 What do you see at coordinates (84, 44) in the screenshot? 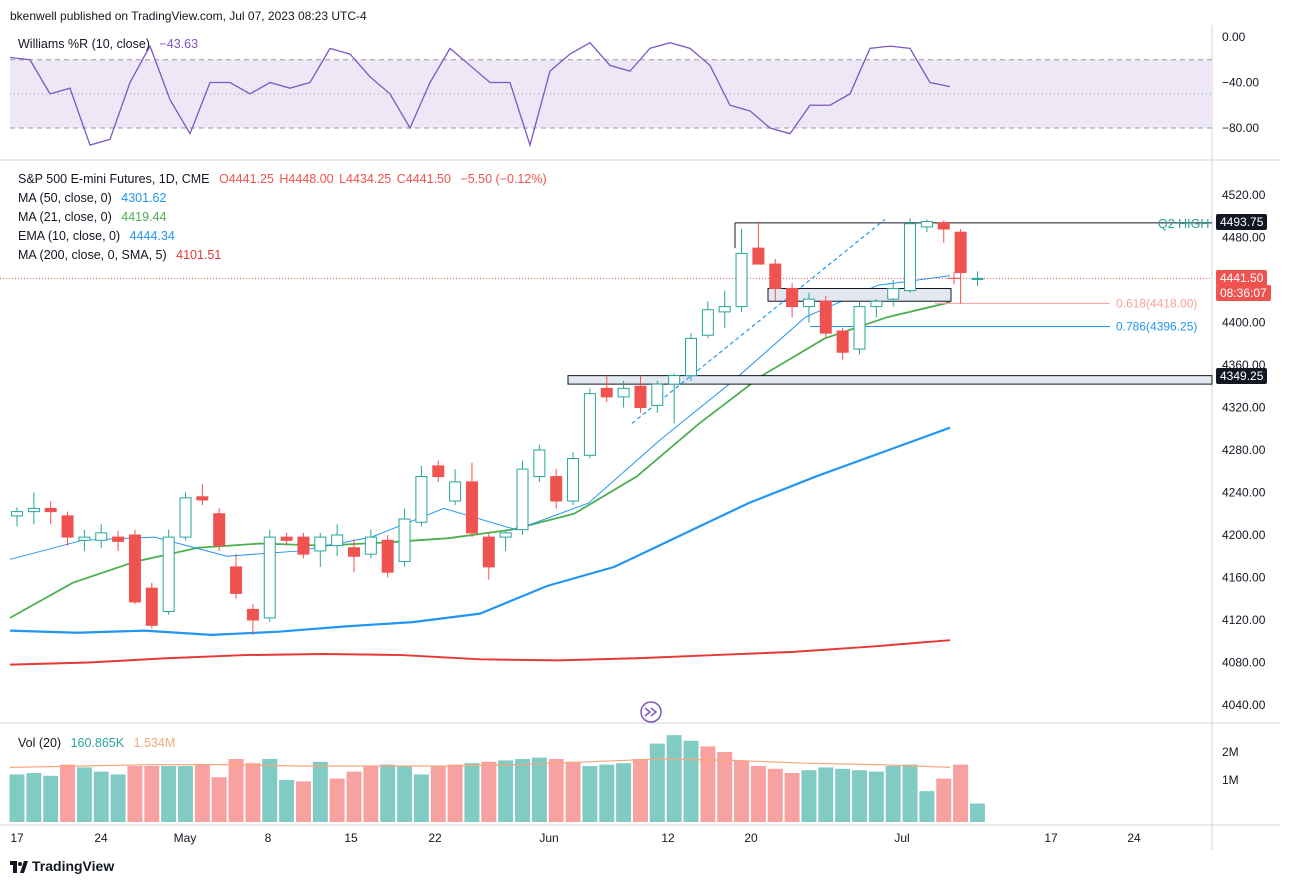
I see `williams-title: Williams %R (10, close)` at bounding box center [84, 44].